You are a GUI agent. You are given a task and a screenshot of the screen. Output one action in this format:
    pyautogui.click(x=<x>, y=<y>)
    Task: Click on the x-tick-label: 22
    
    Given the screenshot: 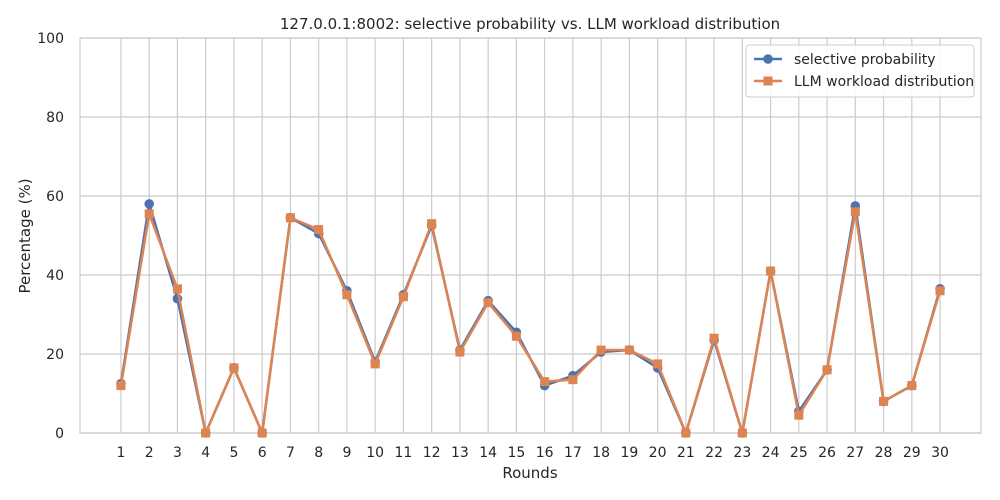 What is the action you would take?
    pyautogui.click(x=714, y=453)
    